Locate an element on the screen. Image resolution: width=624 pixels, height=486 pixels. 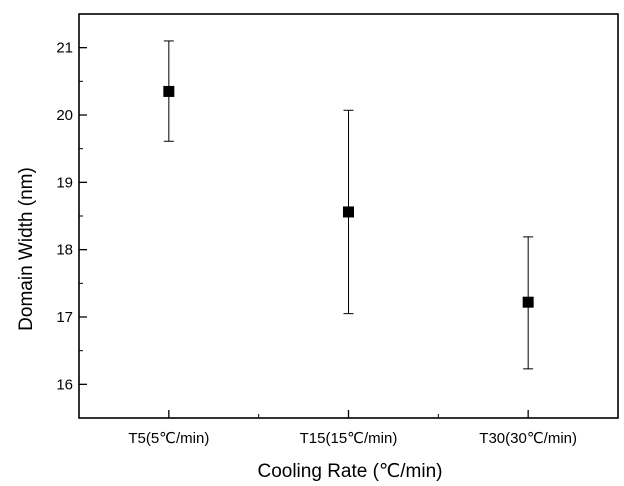
x-tick-label: T5(5℃/min) is located at coordinates (168, 438).